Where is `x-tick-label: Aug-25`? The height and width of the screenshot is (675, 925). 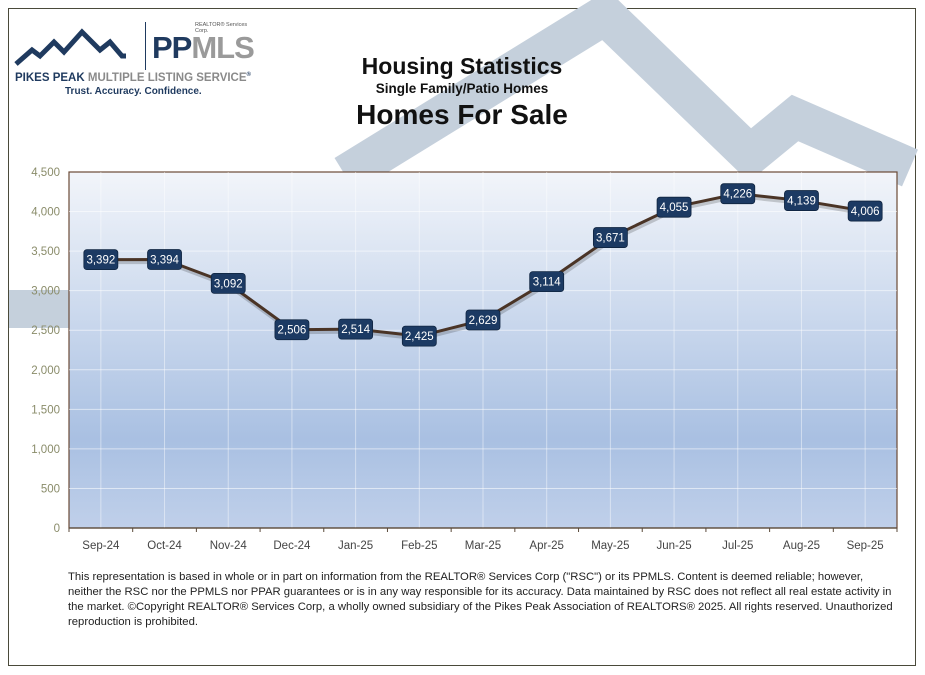 x-tick-label: Aug-25 is located at coordinates (801, 546).